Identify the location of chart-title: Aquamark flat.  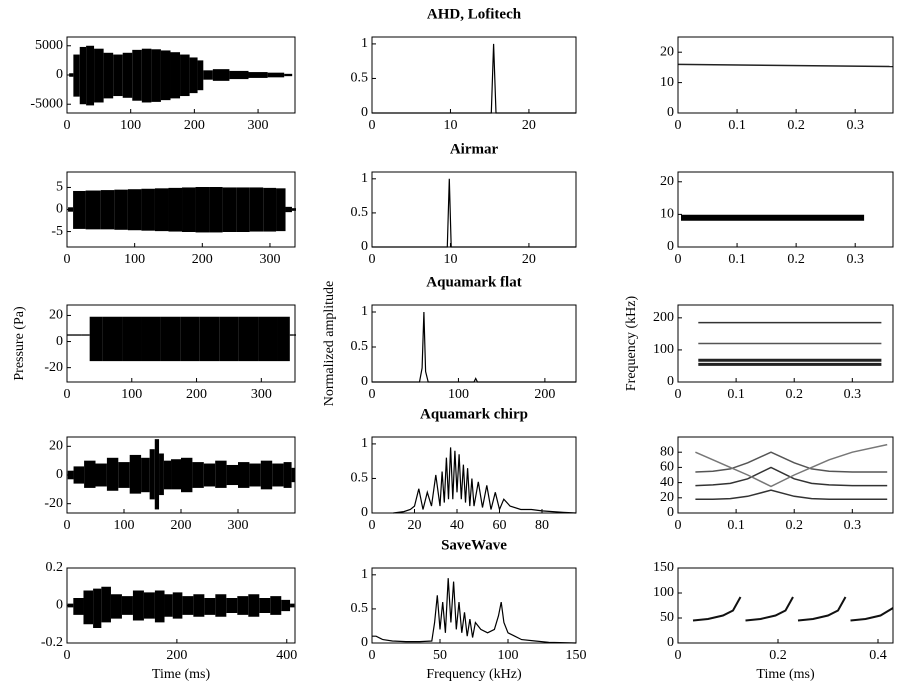
(473, 282).